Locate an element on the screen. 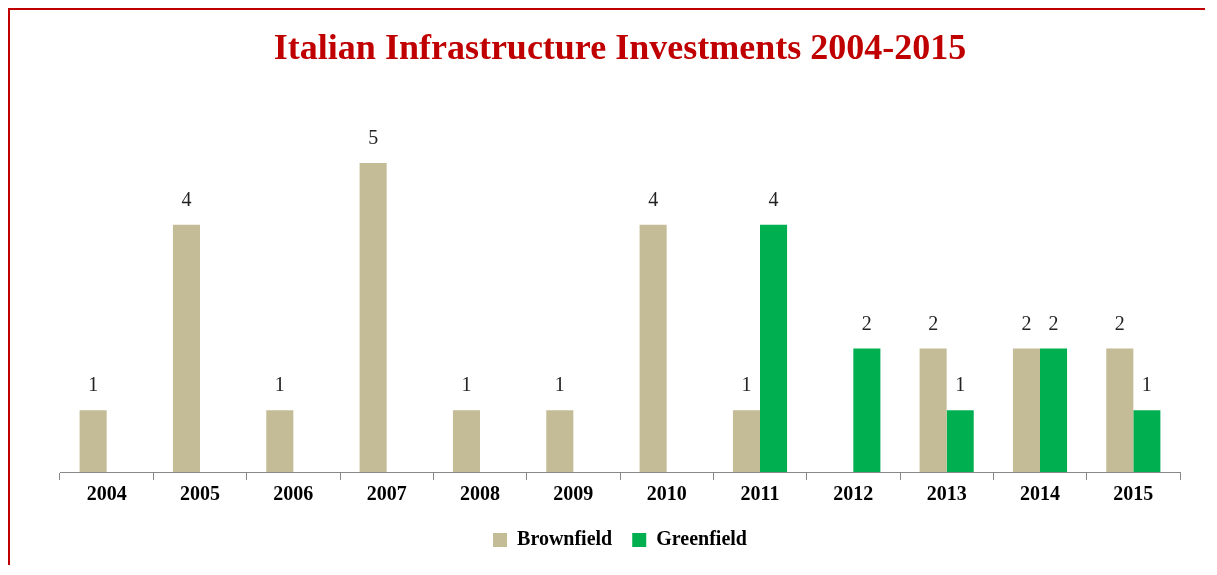 Image resolution: width=1217 pixels, height=575 pixels. x-tick-label: 2007 is located at coordinates (386, 493).